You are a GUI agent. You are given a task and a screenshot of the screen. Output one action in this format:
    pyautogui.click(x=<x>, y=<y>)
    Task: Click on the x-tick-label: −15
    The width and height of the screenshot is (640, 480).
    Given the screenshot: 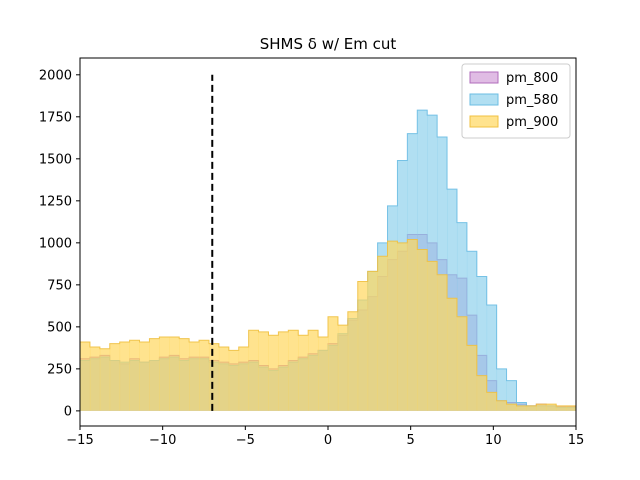 What is the action you would take?
    pyautogui.click(x=79, y=440)
    